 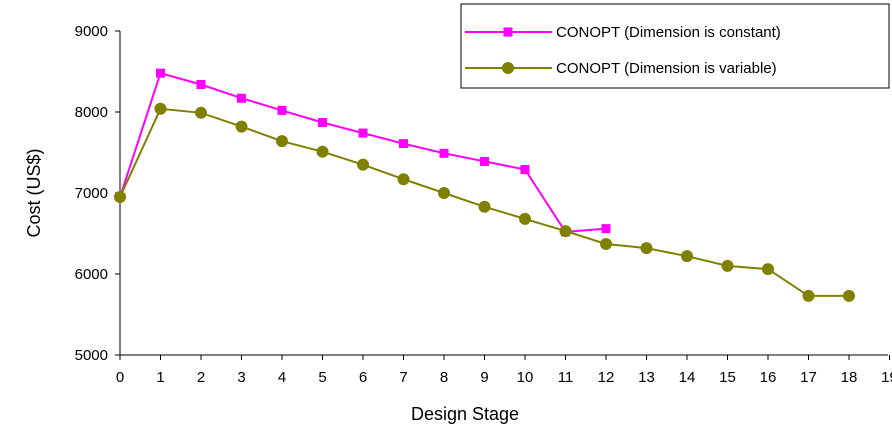 I want to click on x-tick-label: 17, so click(x=808, y=377).